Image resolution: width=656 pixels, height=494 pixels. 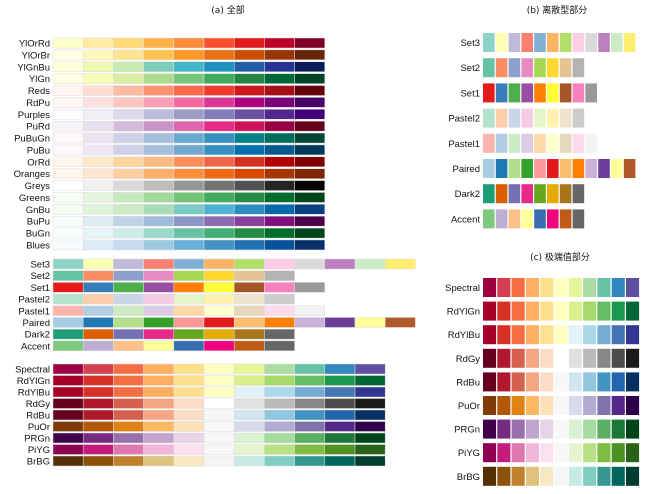 I want to click on palette-label: YlOrBr, so click(x=36, y=55).